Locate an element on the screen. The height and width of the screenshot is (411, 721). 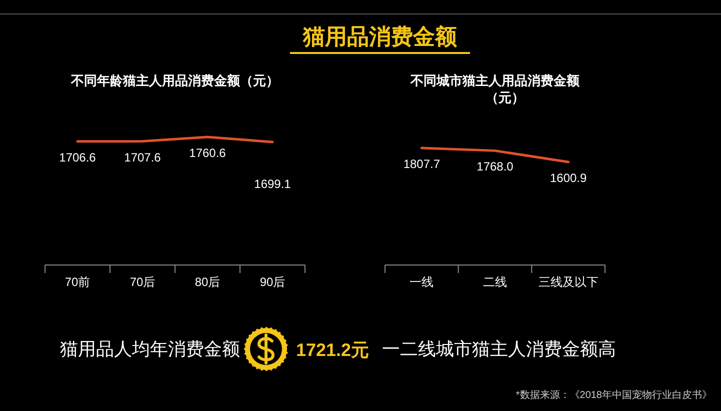
x-tick-label: 70前 is located at coordinates (77, 282).